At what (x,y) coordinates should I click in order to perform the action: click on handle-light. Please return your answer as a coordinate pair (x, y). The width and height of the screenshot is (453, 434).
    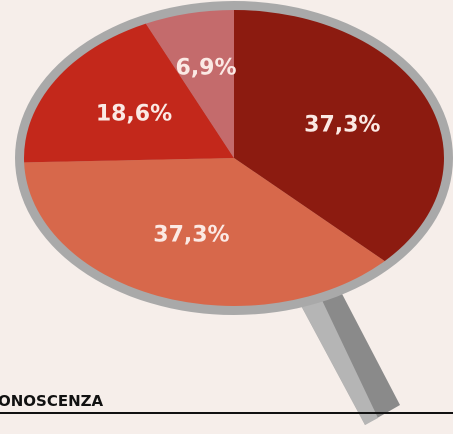
    Looking at the image, I should click on (338, 360).